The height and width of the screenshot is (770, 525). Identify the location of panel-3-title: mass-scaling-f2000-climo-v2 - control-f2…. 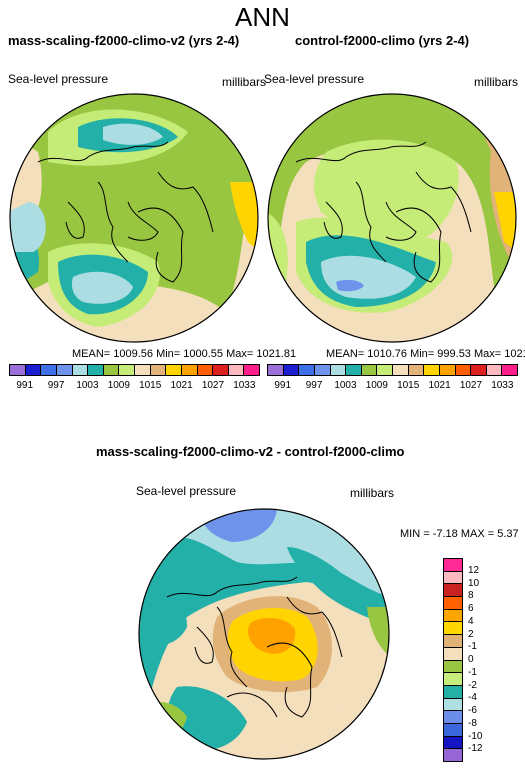
(250, 451).